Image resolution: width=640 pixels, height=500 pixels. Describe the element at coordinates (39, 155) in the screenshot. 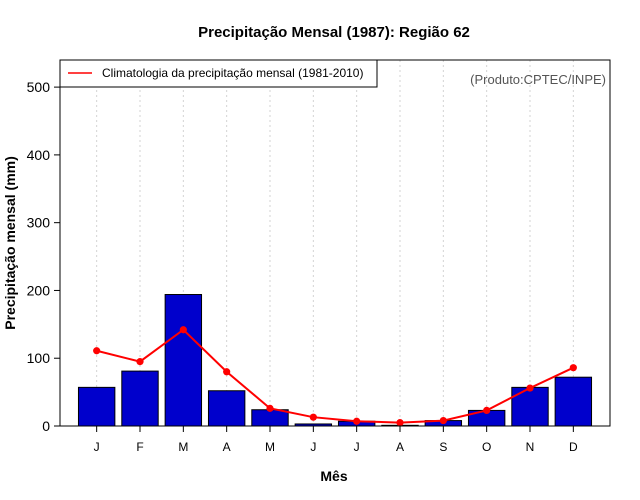

I see `y-tick-label: 400` at that location.